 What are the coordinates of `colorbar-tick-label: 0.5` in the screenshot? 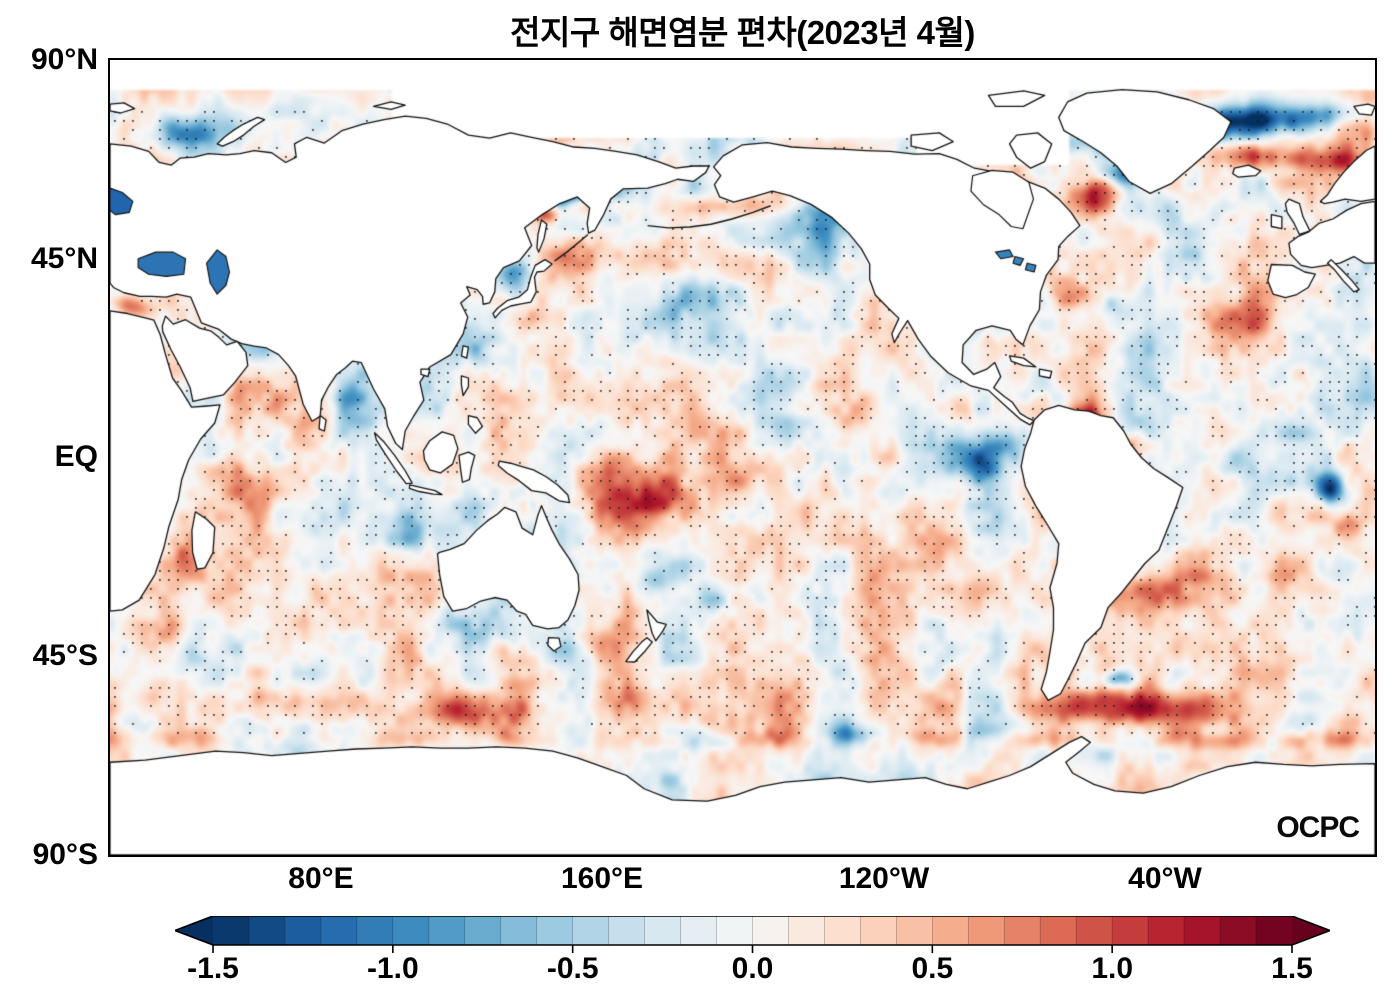 It's located at (932, 968).